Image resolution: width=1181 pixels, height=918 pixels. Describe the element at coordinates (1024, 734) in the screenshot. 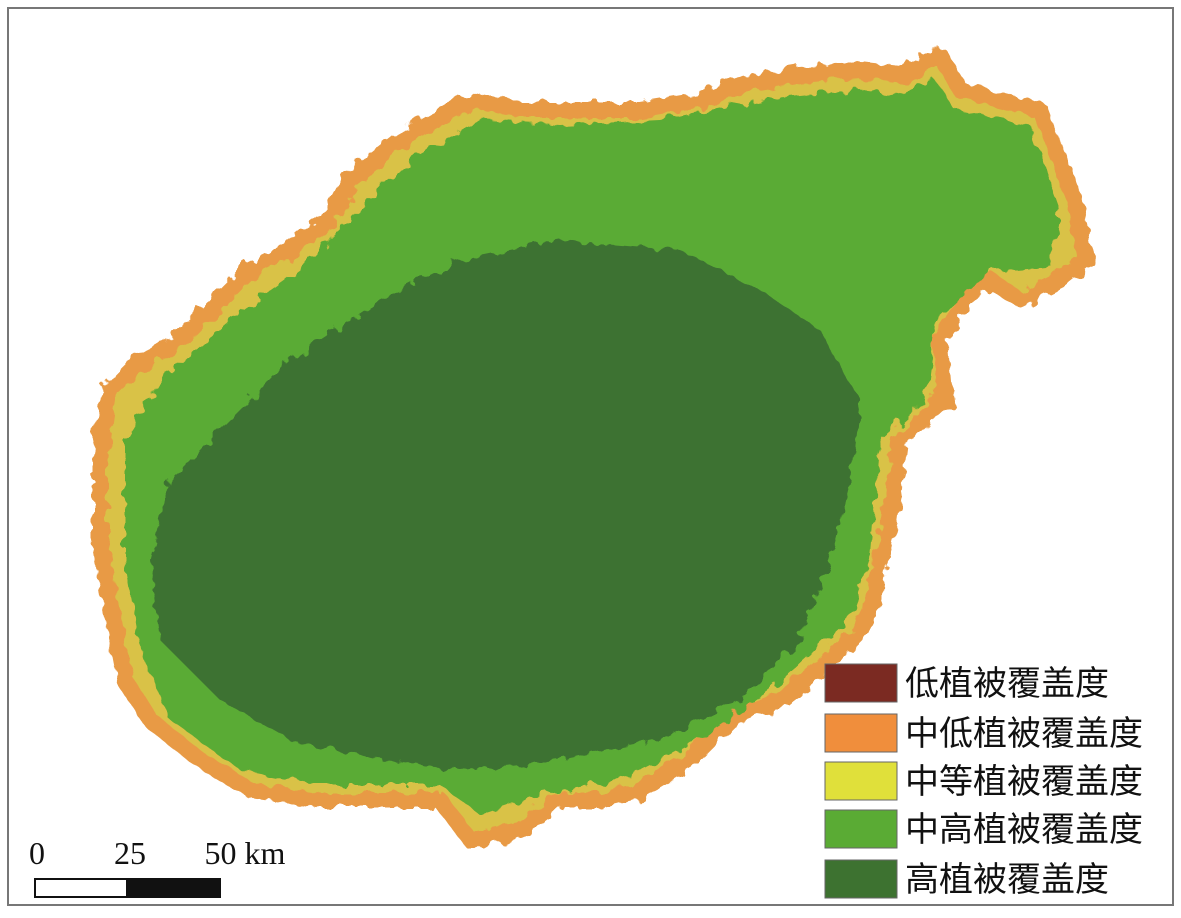

I see `legend-label: 中低植被覆盖度` at that location.